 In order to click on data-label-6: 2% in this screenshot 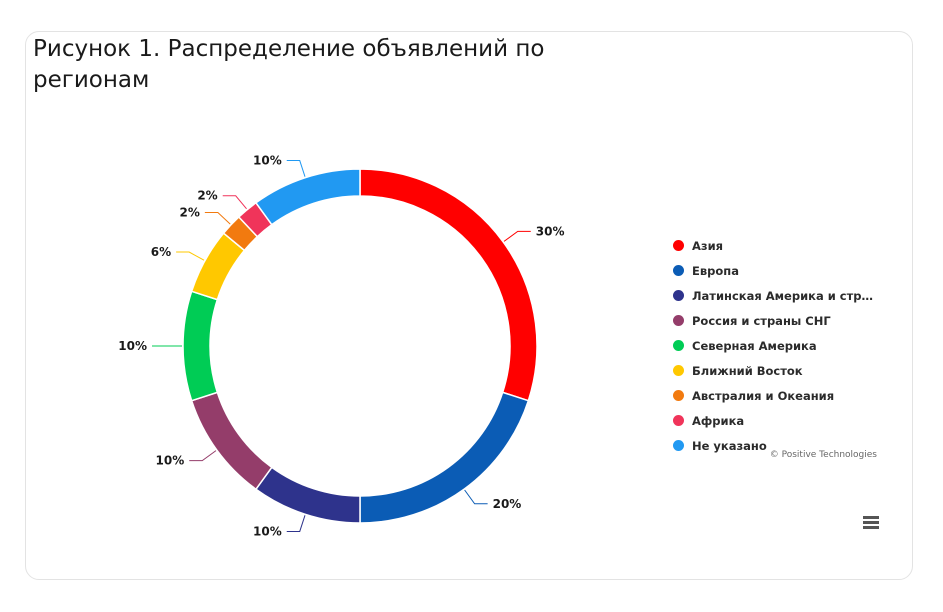, I will do `click(189, 213)`.